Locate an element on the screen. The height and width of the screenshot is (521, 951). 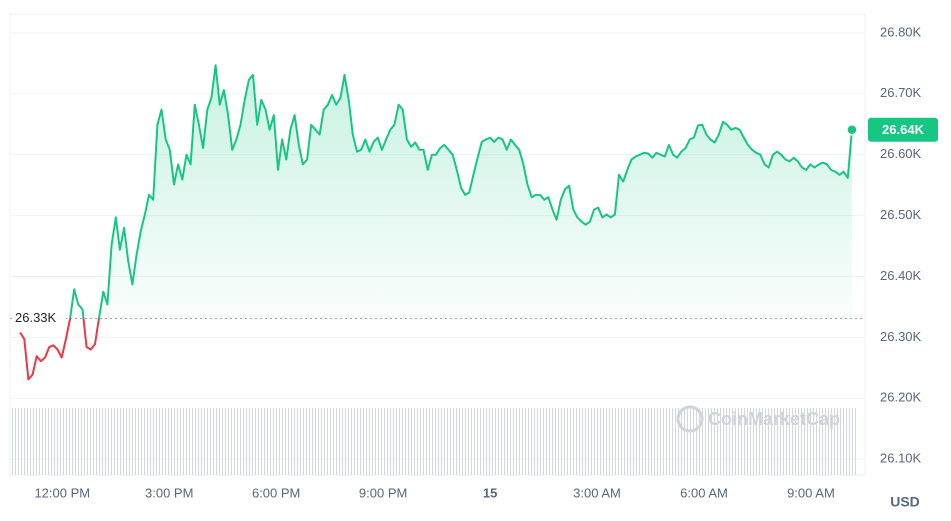
y-tick-label: 26.30K is located at coordinates (901, 336).